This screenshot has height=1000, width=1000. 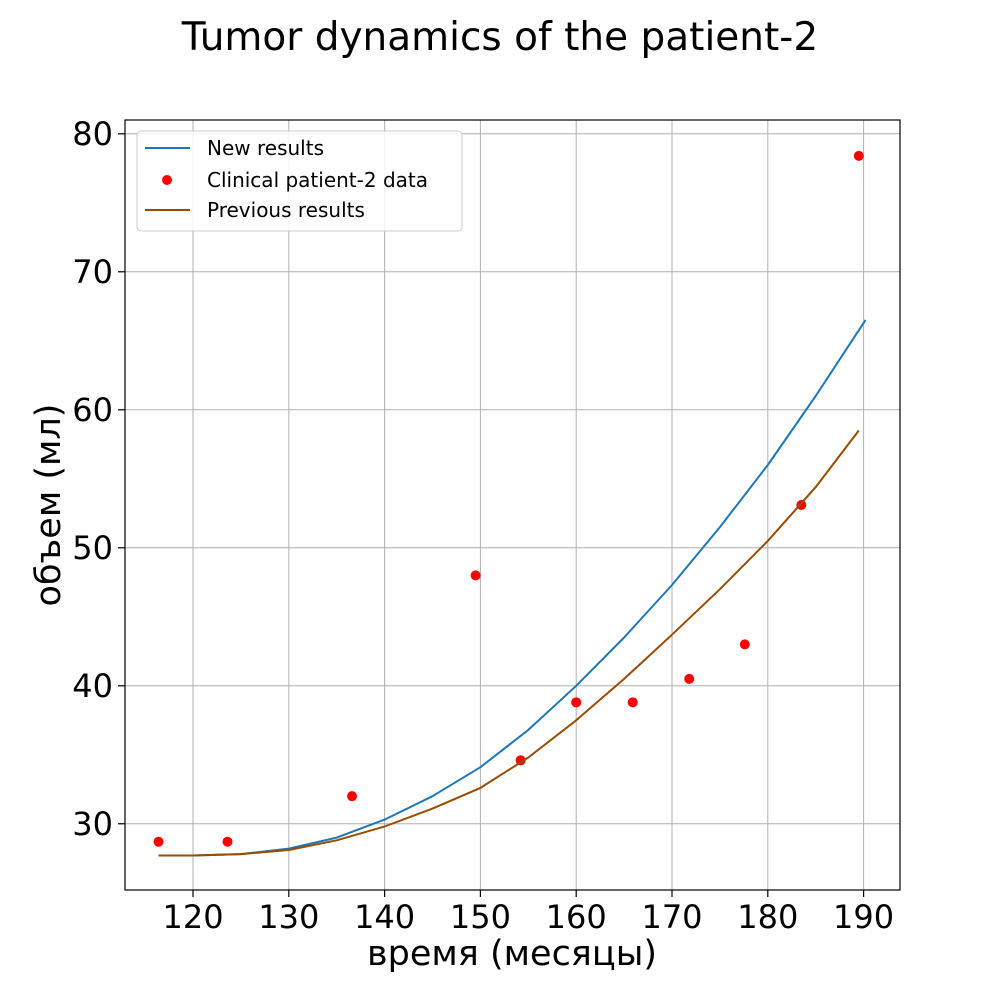 I want to click on y-tick-label: 60, so click(x=92, y=410).